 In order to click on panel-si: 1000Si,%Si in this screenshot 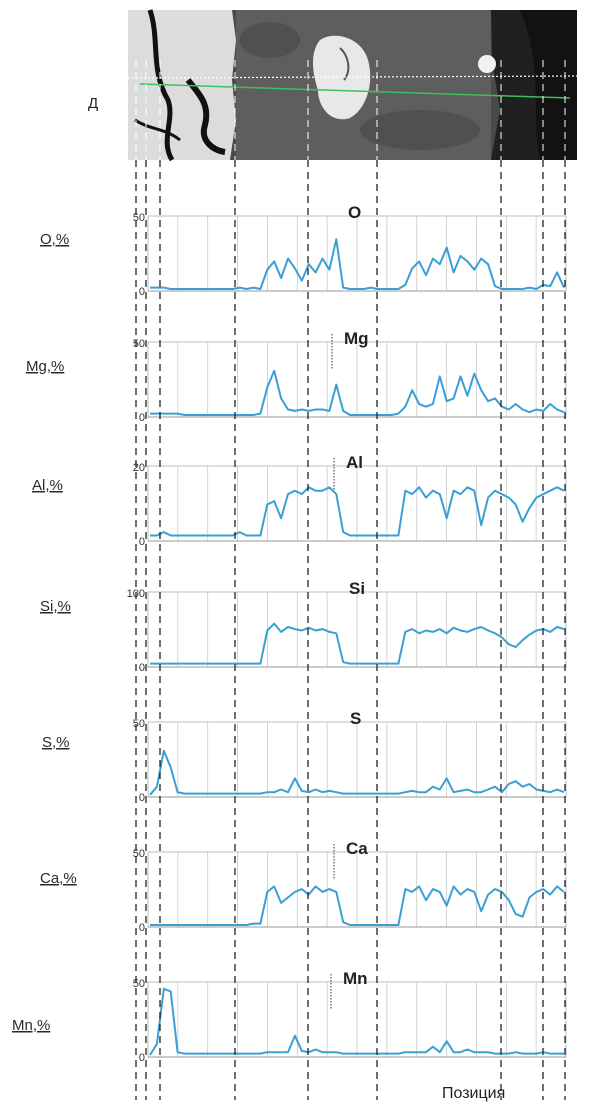, I will do `click(303, 626)`.